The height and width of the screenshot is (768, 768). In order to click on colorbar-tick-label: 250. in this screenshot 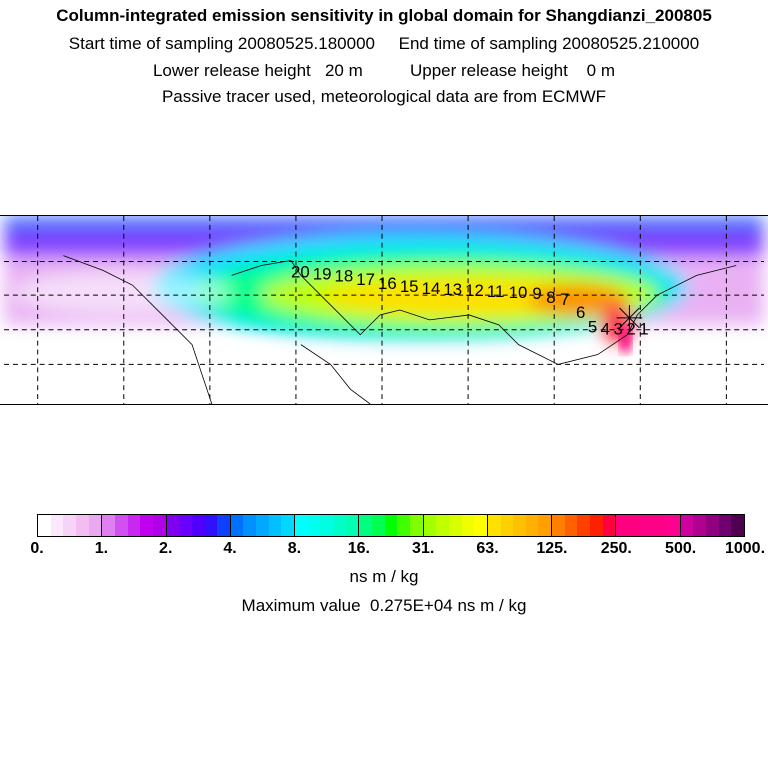, I will do `click(616, 548)`.